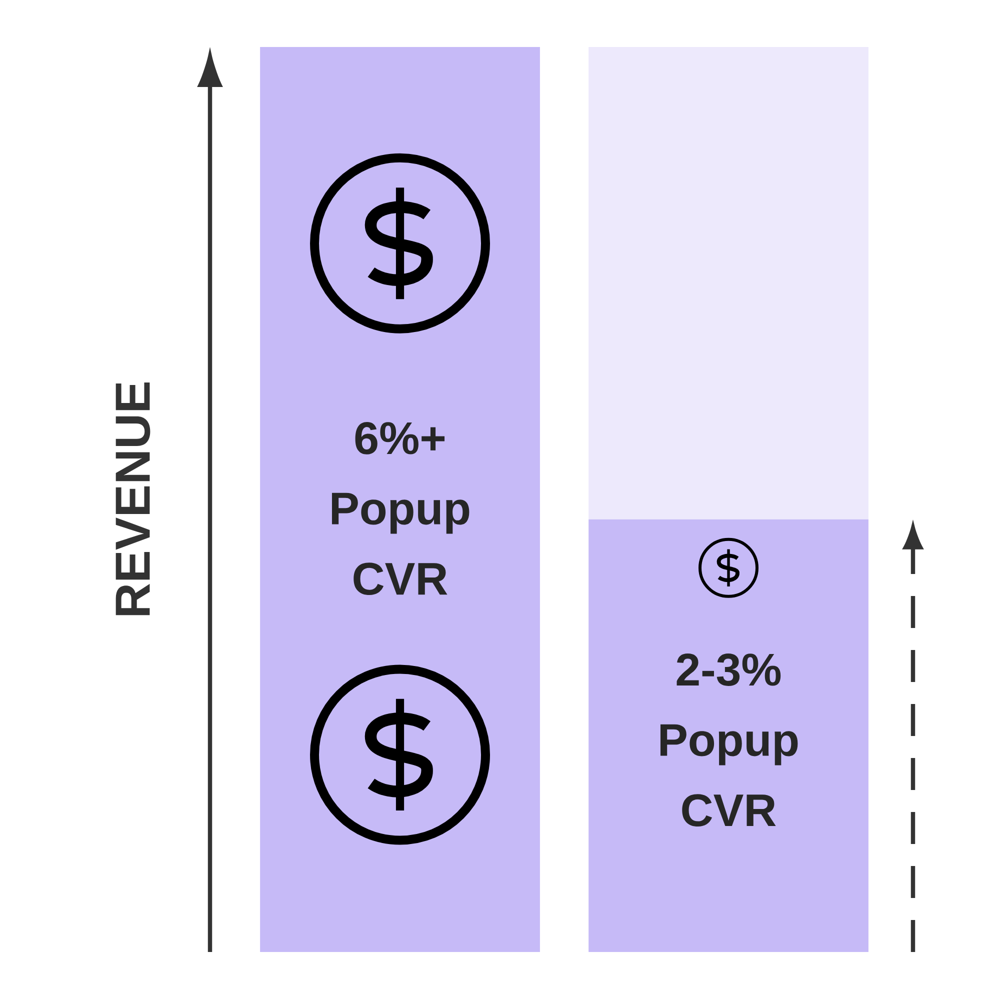  Describe the element at coordinates (401, 509) in the screenshot. I see `x-tick-label: 6%+ Popup CVR` at that location.